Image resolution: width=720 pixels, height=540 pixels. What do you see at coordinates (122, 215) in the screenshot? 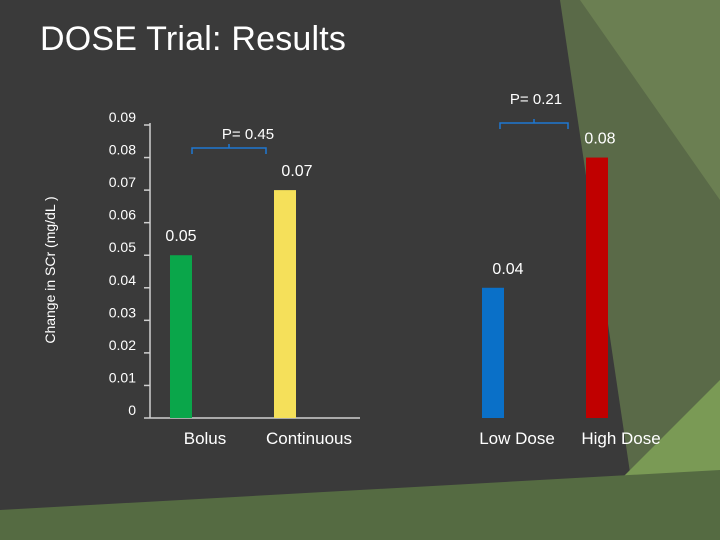
I see `y-tick-label: 0.06` at bounding box center [122, 215].